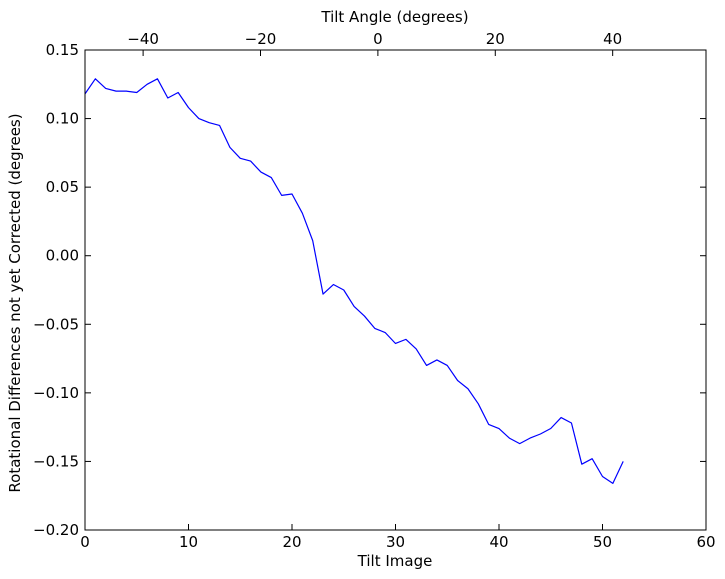 Image resolution: width=725 pixels, height=579 pixels. I want to click on y-tick-label: −0.10, so click(56, 393).